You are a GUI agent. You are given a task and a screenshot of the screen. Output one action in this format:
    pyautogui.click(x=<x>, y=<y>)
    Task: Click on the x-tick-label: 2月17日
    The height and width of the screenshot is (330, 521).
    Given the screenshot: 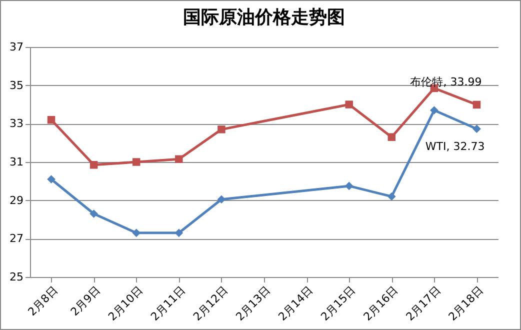 What is the action you would take?
    pyautogui.click(x=424, y=304)
    